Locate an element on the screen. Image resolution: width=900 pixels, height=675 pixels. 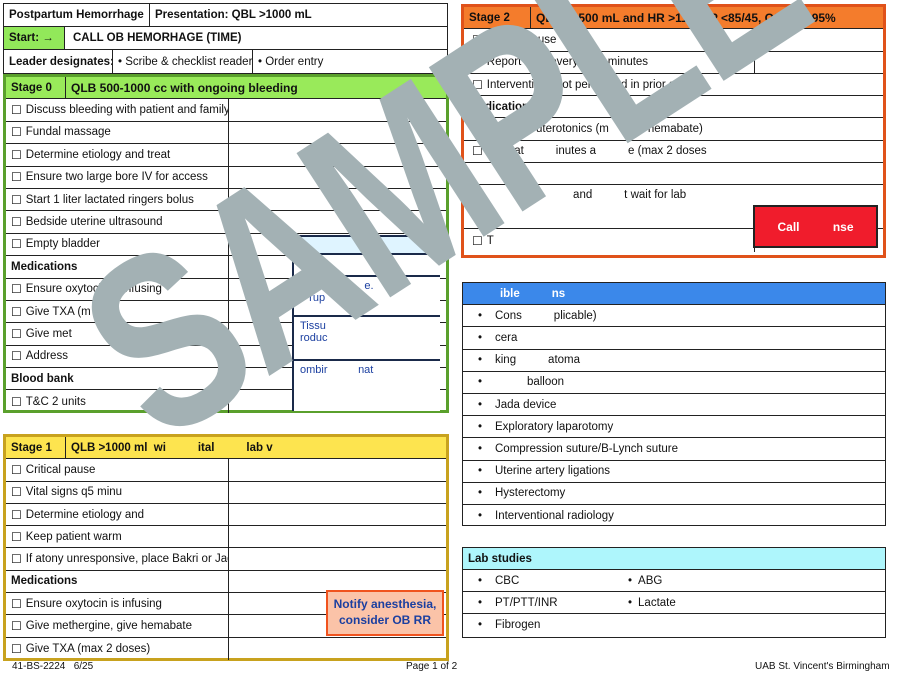
intervention-item: Hysterectomy is located at coordinates (674, 494).